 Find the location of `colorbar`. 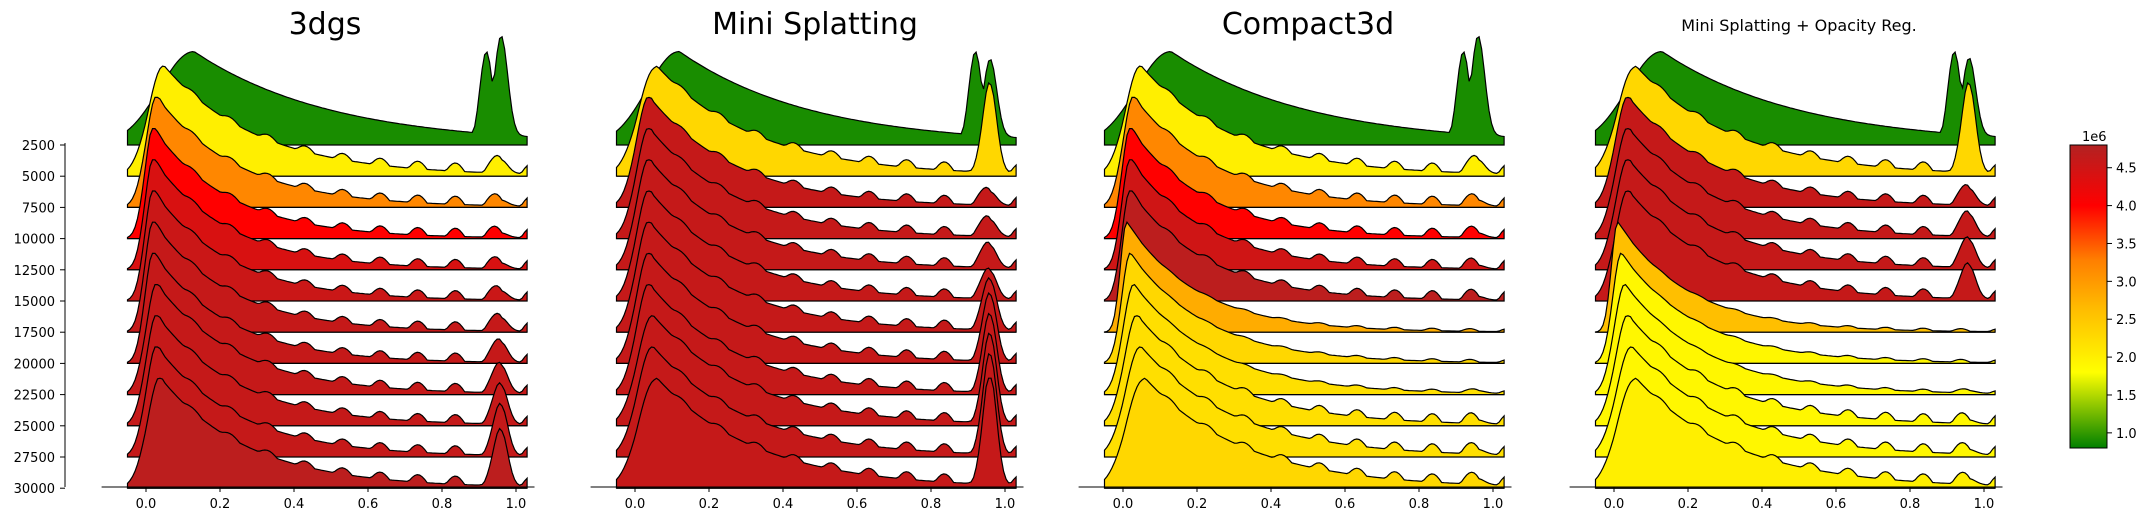

colorbar is located at coordinates (2088, 296).